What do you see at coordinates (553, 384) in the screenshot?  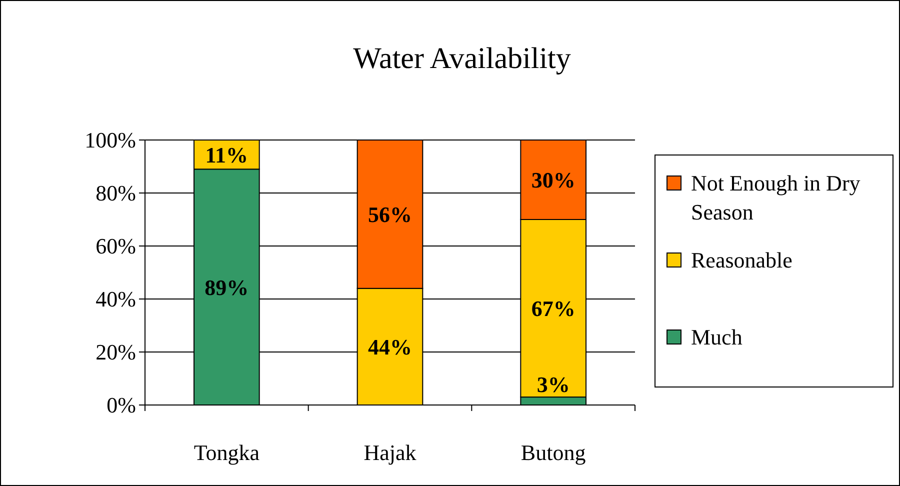 I see `data-label: 3%` at bounding box center [553, 384].